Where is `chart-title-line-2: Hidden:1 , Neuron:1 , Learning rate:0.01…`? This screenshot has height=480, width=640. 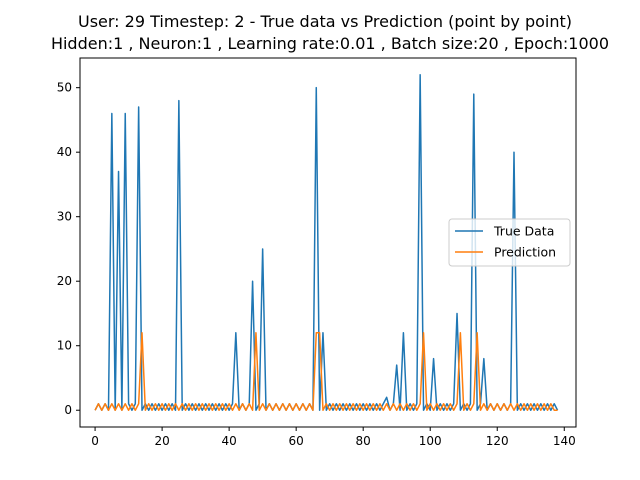 chart-title-line-2: Hidden:1 , Neuron:1 , Learning rate:0.01… is located at coordinates (330, 43).